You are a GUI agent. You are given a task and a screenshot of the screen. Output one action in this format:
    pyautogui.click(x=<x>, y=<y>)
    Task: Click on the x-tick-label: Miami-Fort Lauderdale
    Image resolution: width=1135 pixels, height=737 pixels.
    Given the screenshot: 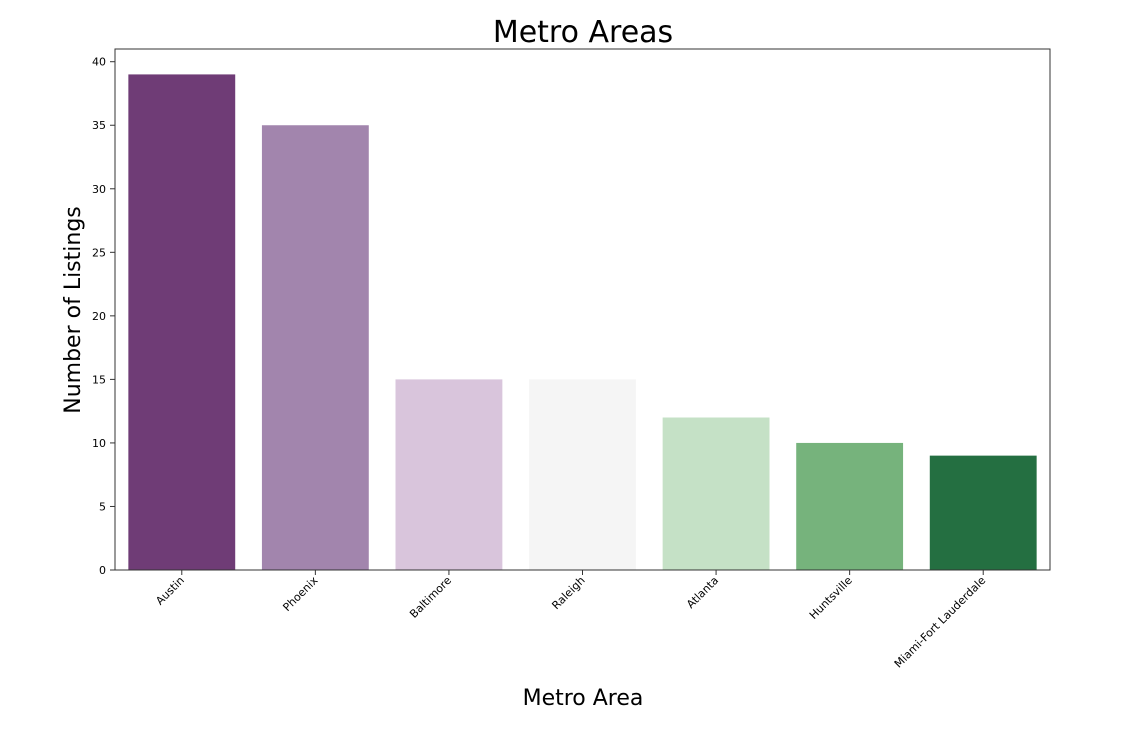 What is the action you would take?
    pyautogui.click(x=940, y=622)
    